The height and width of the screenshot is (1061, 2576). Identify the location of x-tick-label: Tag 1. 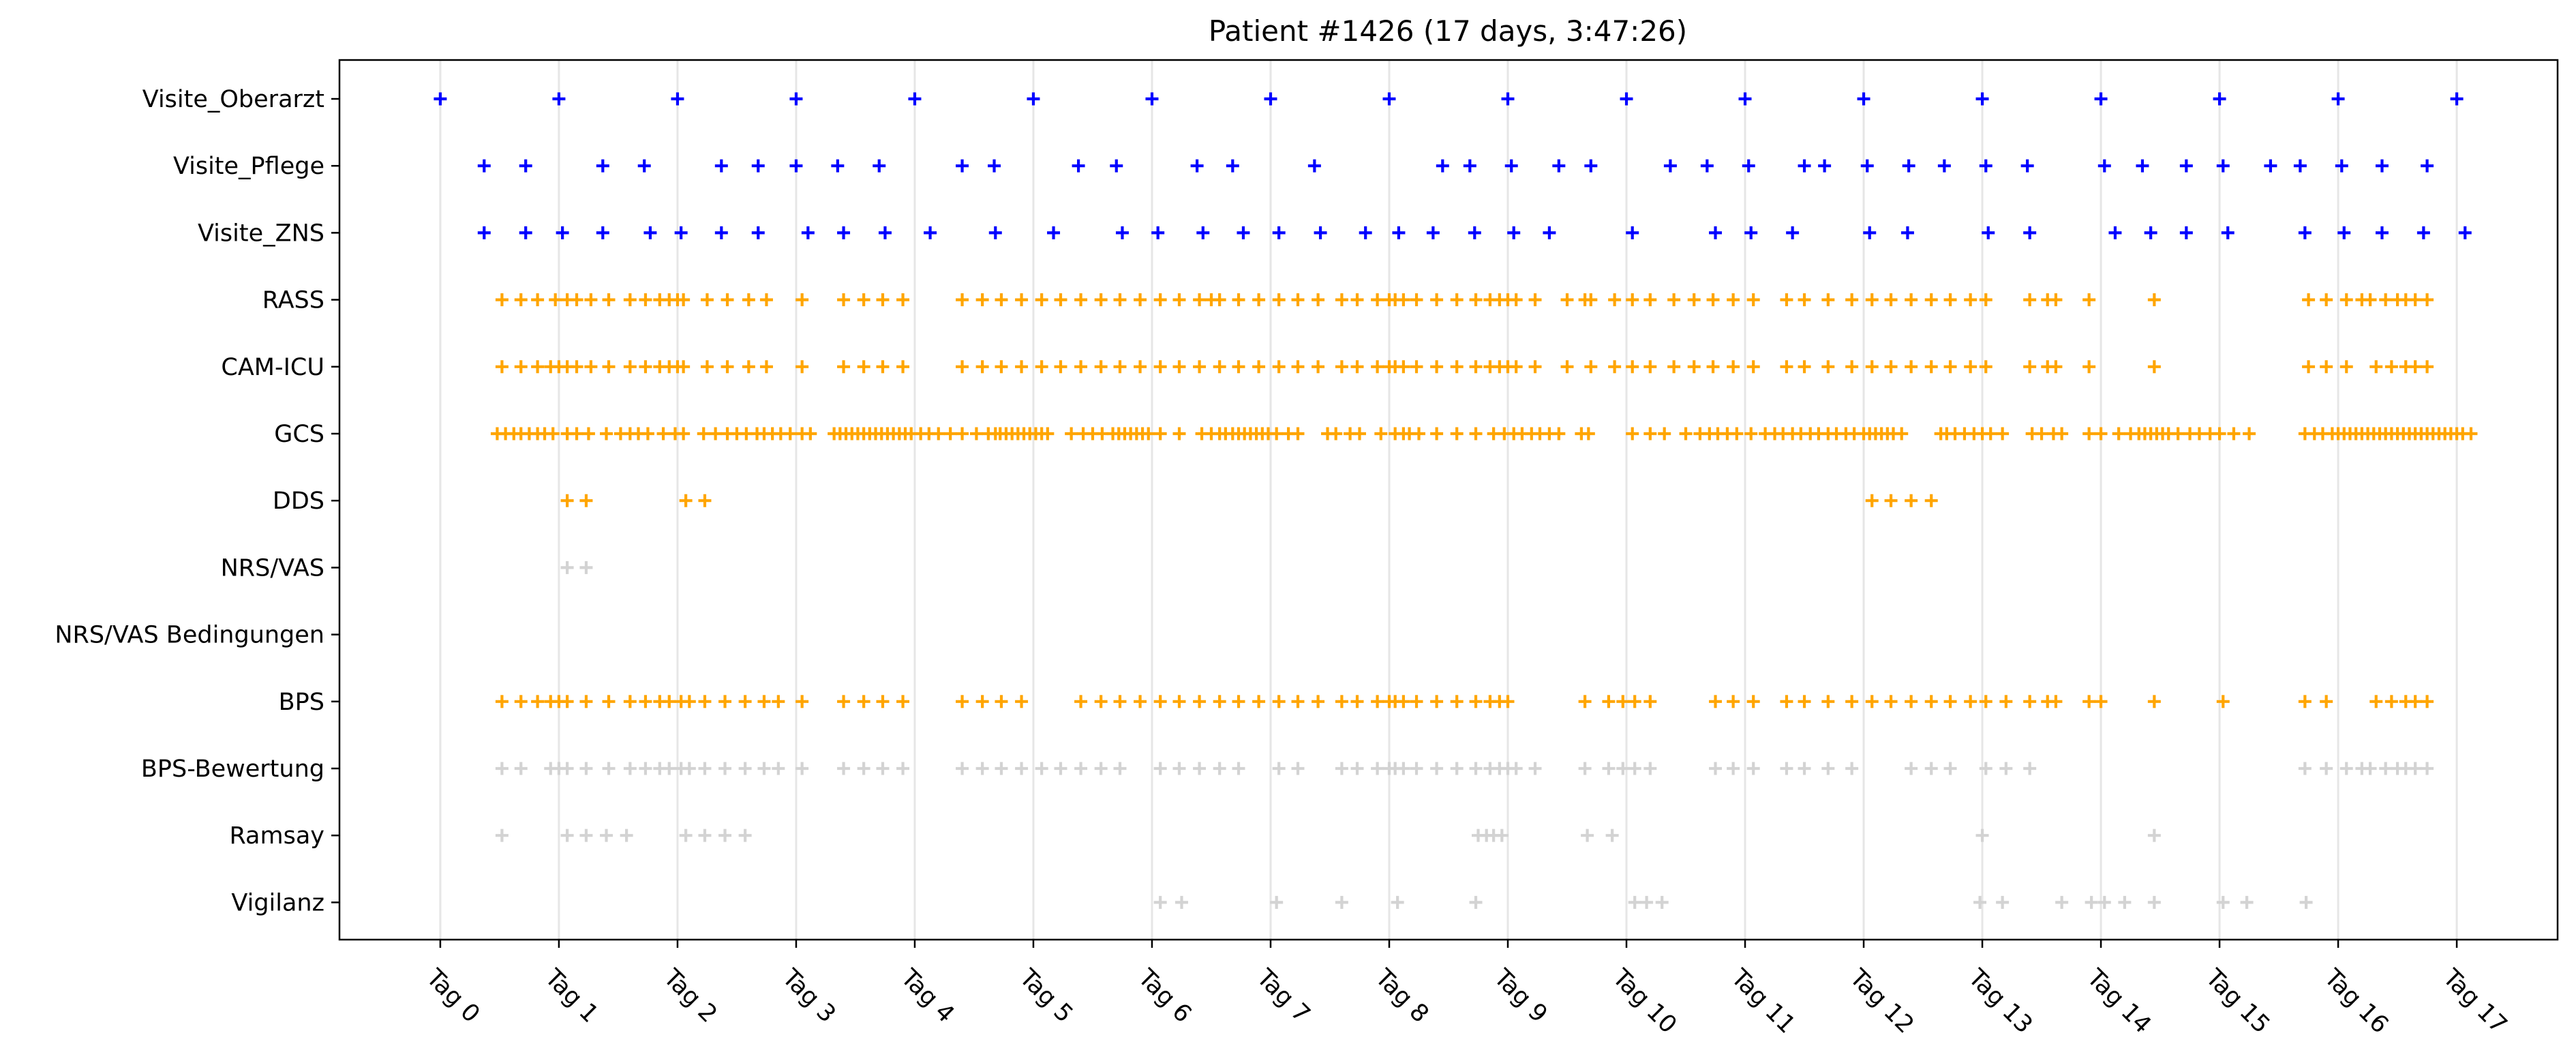
(572, 995).